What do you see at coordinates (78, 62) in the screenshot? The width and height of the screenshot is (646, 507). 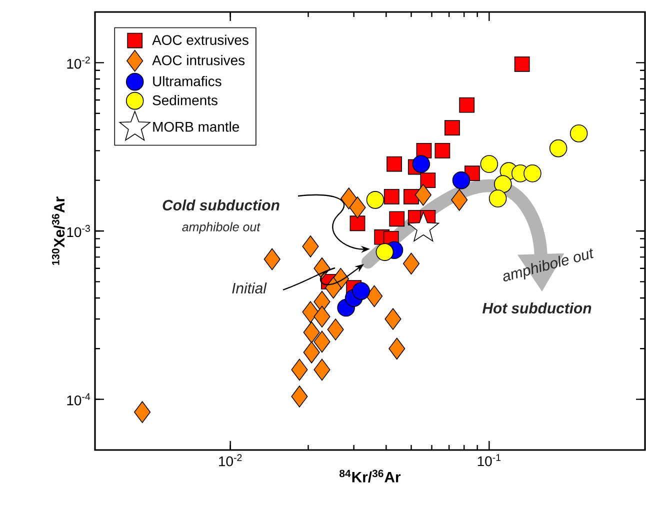 I see `y-tick-label: 10$^{-2}$` at bounding box center [78, 62].